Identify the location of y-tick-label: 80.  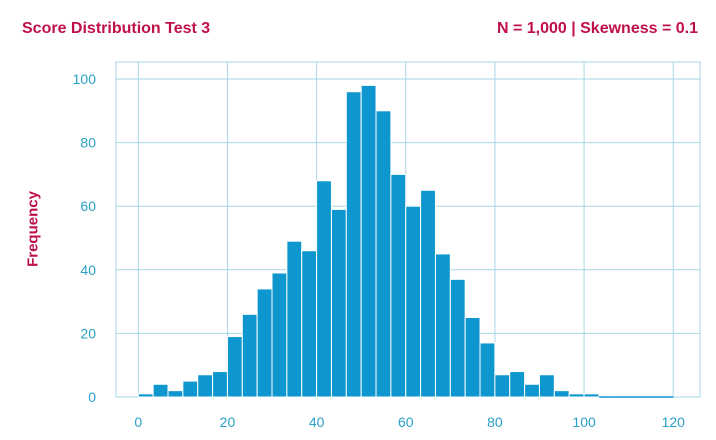
(88, 143).